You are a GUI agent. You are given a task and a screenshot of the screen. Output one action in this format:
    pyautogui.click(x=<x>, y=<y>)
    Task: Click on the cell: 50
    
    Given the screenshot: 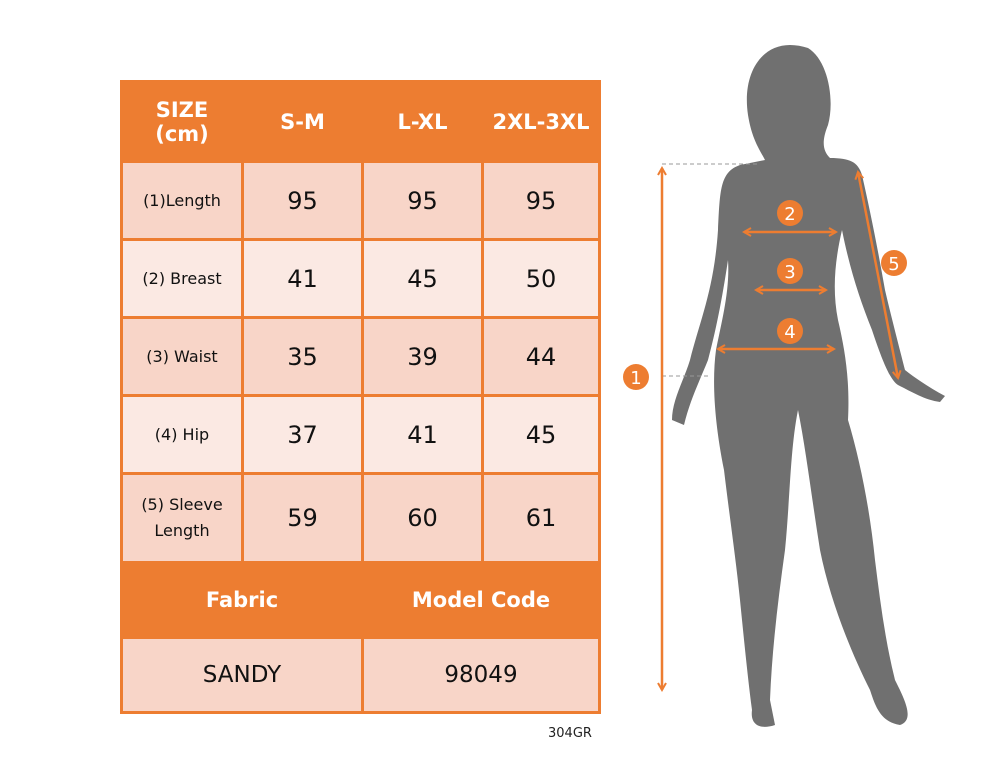 What is the action you would take?
    pyautogui.click(x=541, y=278)
    